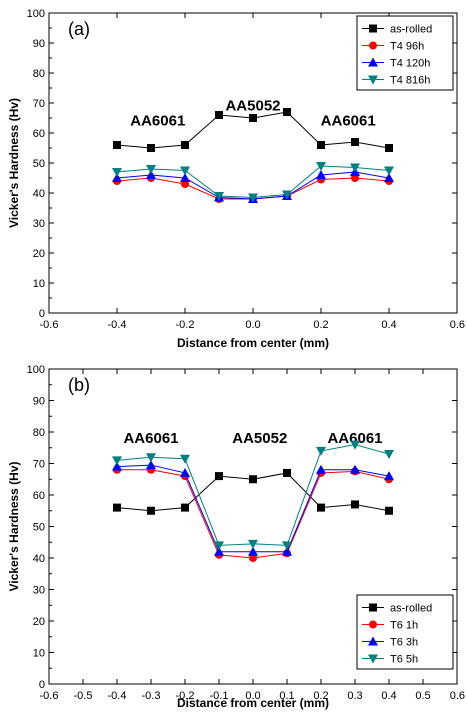  Describe the element at coordinates (407, 47) in the screenshot. I see `legend-label: T4 96h` at that location.